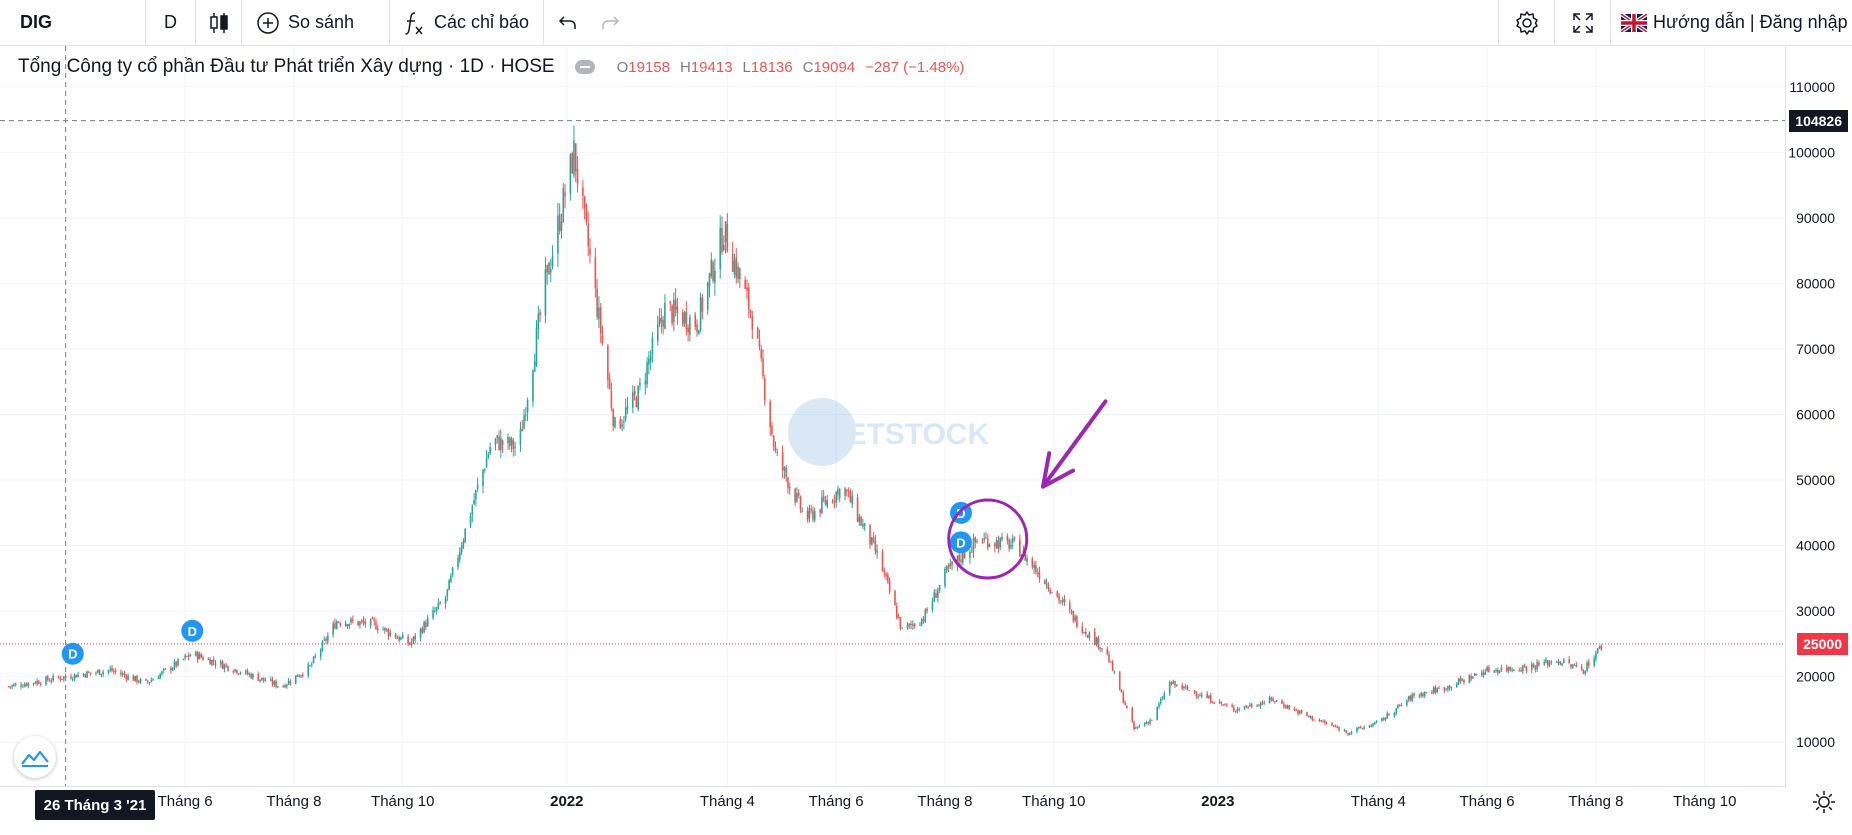  What do you see at coordinates (834, 67) in the screenshot?
I see `close-value: 19094` at bounding box center [834, 67].